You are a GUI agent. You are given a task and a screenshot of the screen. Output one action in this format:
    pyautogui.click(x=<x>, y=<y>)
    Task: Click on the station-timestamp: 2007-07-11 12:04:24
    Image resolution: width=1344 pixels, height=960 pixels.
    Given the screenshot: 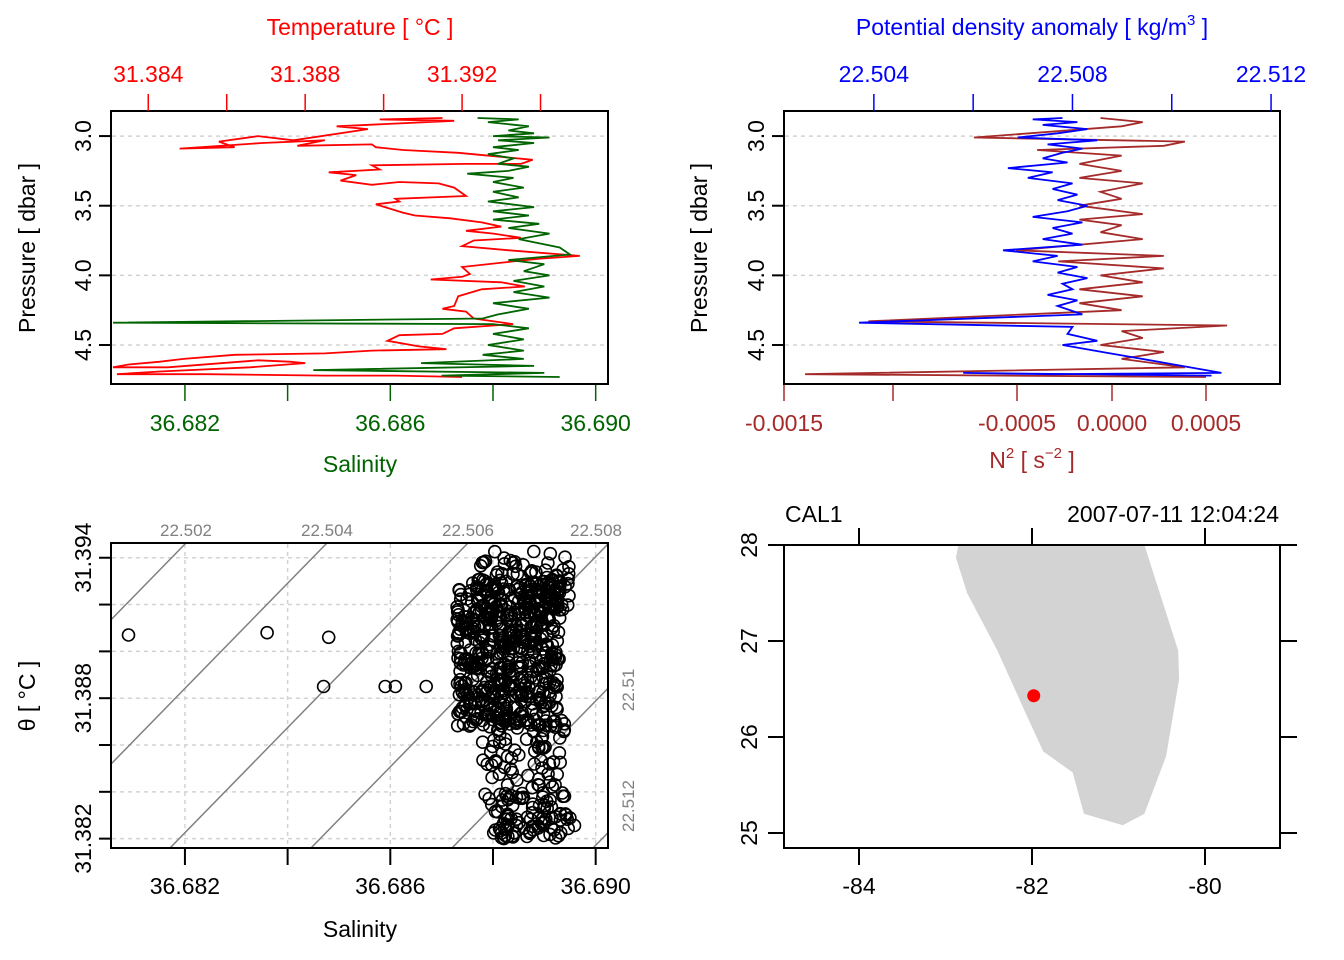 What is the action you would take?
    pyautogui.click(x=1173, y=514)
    